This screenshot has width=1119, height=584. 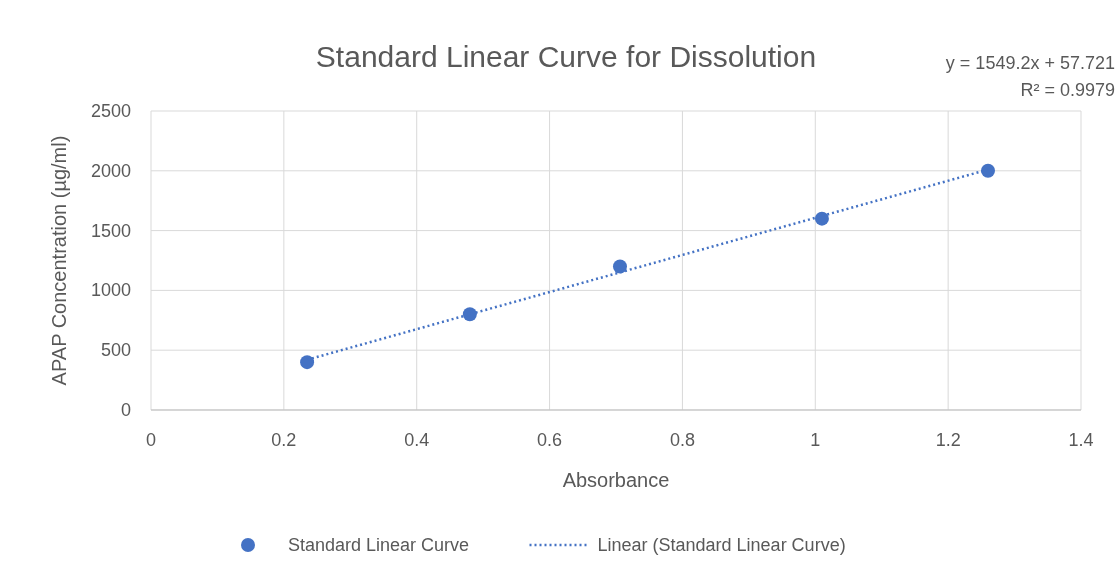 What do you see at coordinates (151, 440) in the screenshot?
I see `x-tick-label: 0` at bounding box center [151, 440].